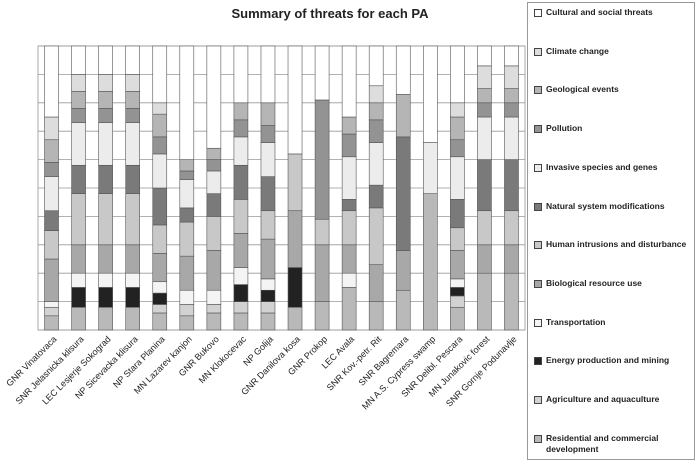  I want to click on legend-label: Residential and commercial development, so click(602, 443).